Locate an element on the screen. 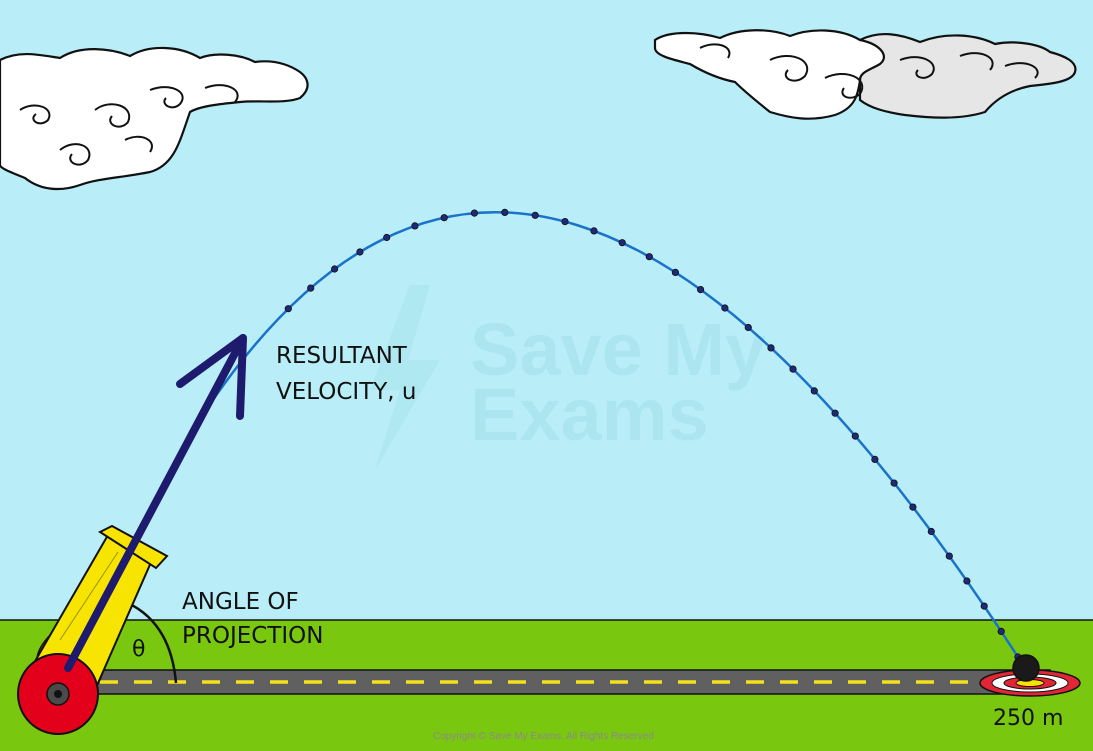 This screenshot has width=1093, height=751. watermark: Save My Exams is located at coordinates (568, 377).